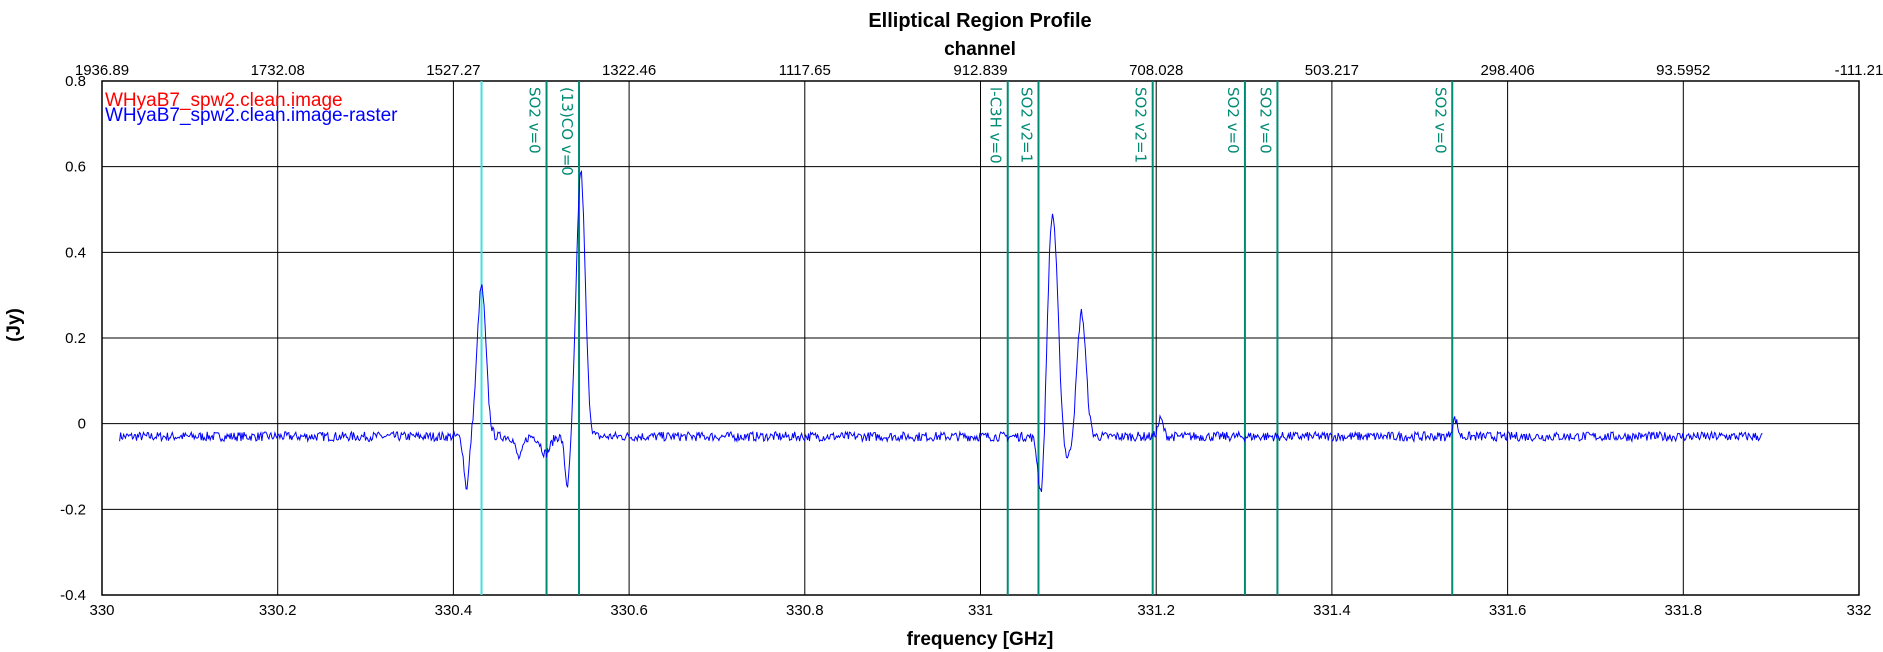 The height and width of the screenshot is (652, 1883). What do you see at coordinates (996, 125) in the screenshot?
I see `line-marker-label: l-C3H v=0` at bounding box center [996, 125].